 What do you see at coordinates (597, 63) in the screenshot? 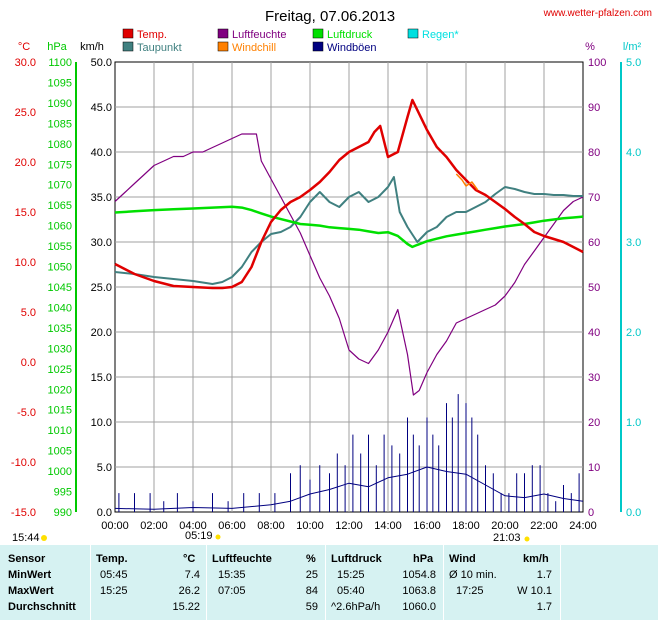
I see `humidity-axis-tick-label: 100` at bounding box center [597, 63].